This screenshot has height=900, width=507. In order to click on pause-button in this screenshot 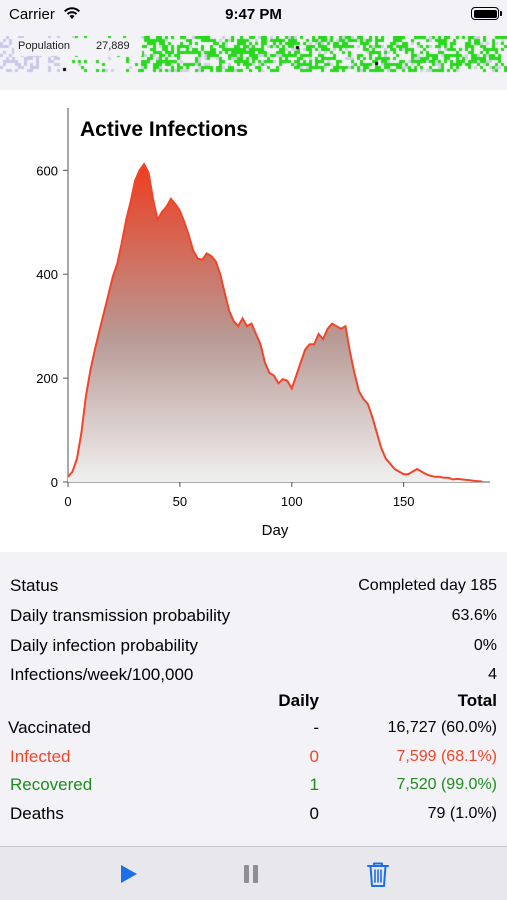, I will do `click(251, 874)`.